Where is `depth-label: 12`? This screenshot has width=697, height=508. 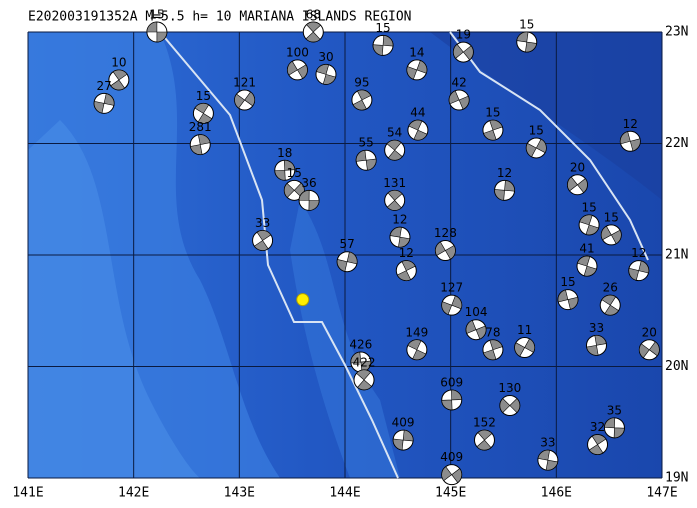
depth-label: 12 is located at coordinates (399, 220).